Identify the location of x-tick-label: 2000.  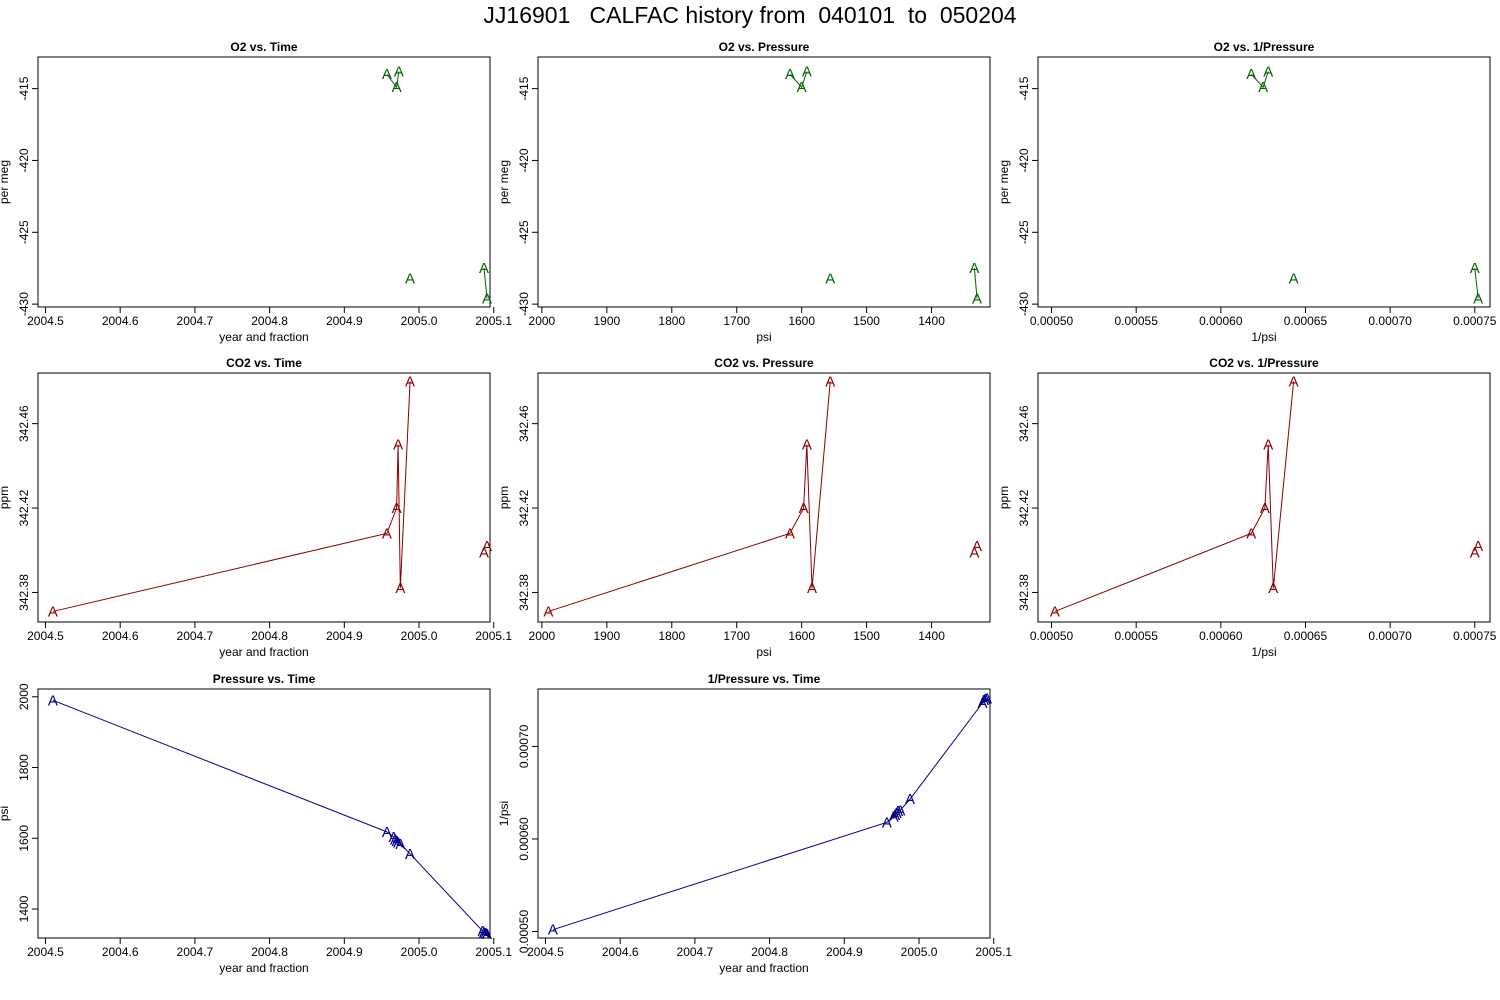
(542, 636).